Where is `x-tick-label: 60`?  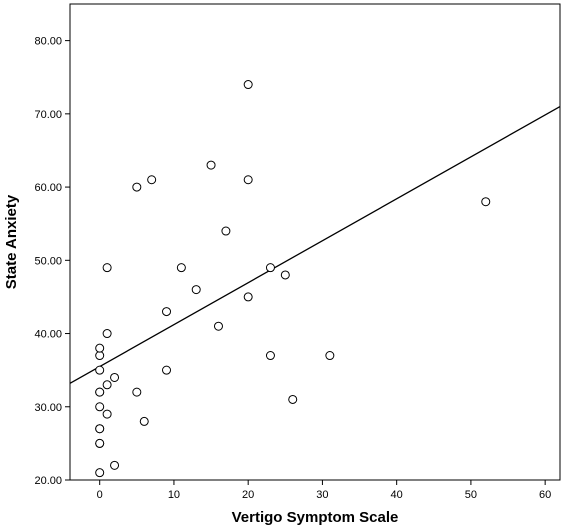
x-tick-label: 60 is located at coordinates (545, 495).